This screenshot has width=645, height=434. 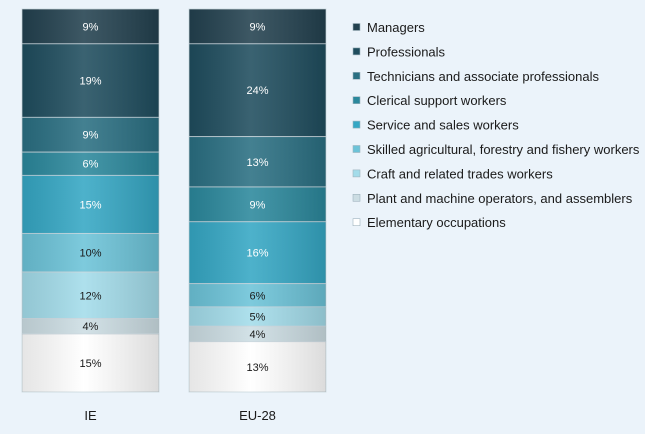 I want to click on data-label-eu-28-elementary-occupations: 13%, so click(x=257, y=368).